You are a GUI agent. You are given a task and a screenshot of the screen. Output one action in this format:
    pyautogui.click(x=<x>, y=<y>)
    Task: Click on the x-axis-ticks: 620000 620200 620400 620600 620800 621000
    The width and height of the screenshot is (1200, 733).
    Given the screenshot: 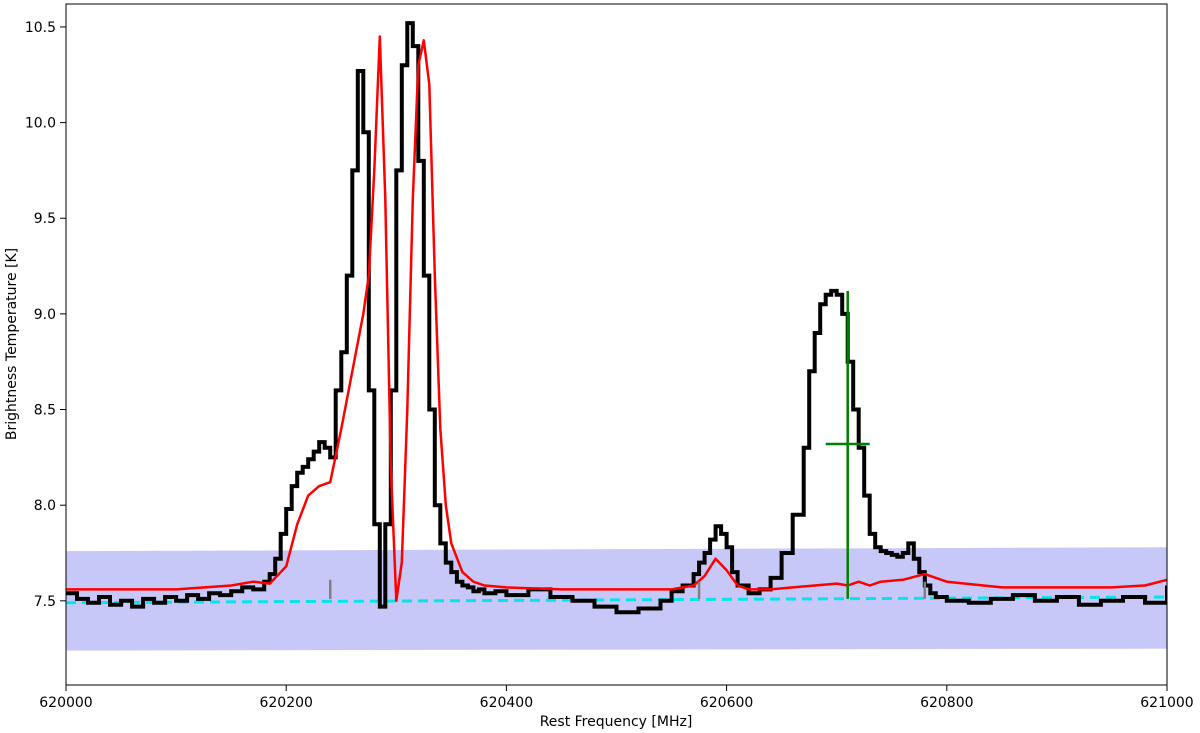 What is the action you would take?
    pyautogui.click(x=616, y=698)
    